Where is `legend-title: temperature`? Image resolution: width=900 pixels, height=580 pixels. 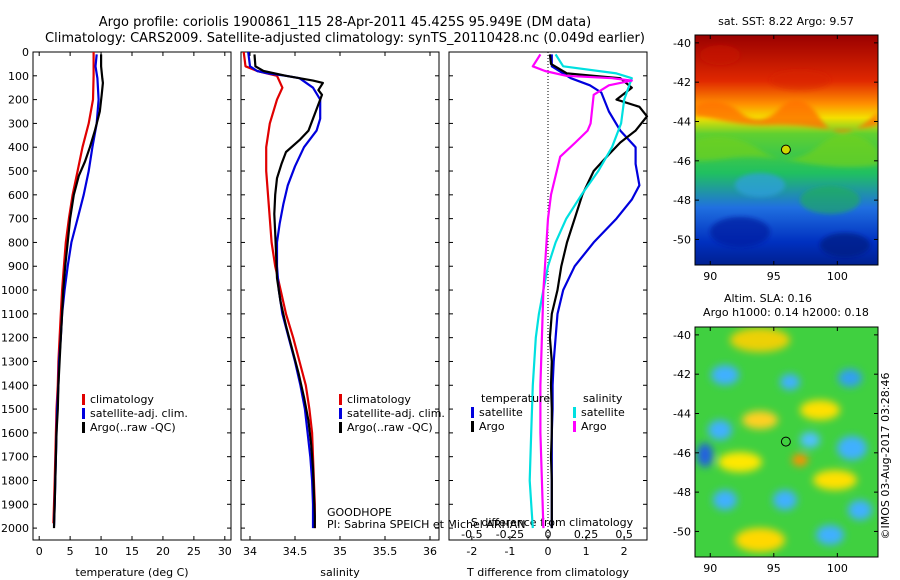
legend-title: temperature is located at coordinates (515, 398).